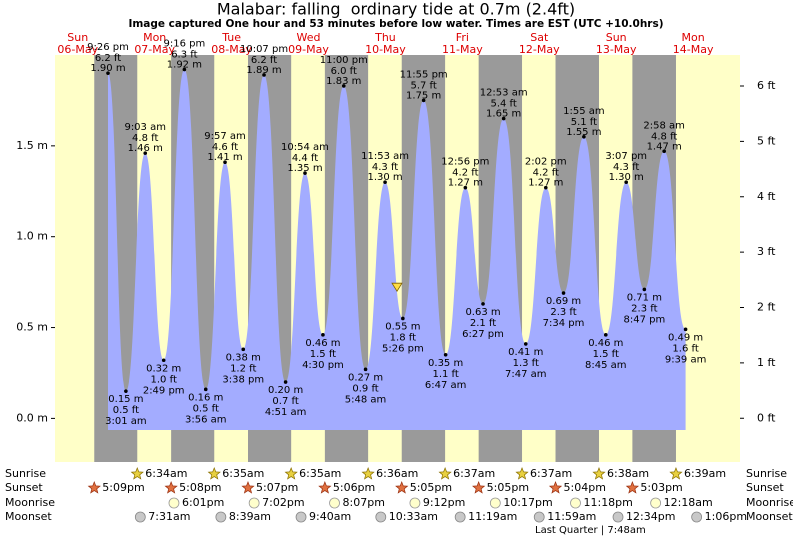 The image size is (793, 537). Describe the element at coordinates (503, 104) in the screenshot. I see `extreme-ft-label: 5.4 ft` at that location.